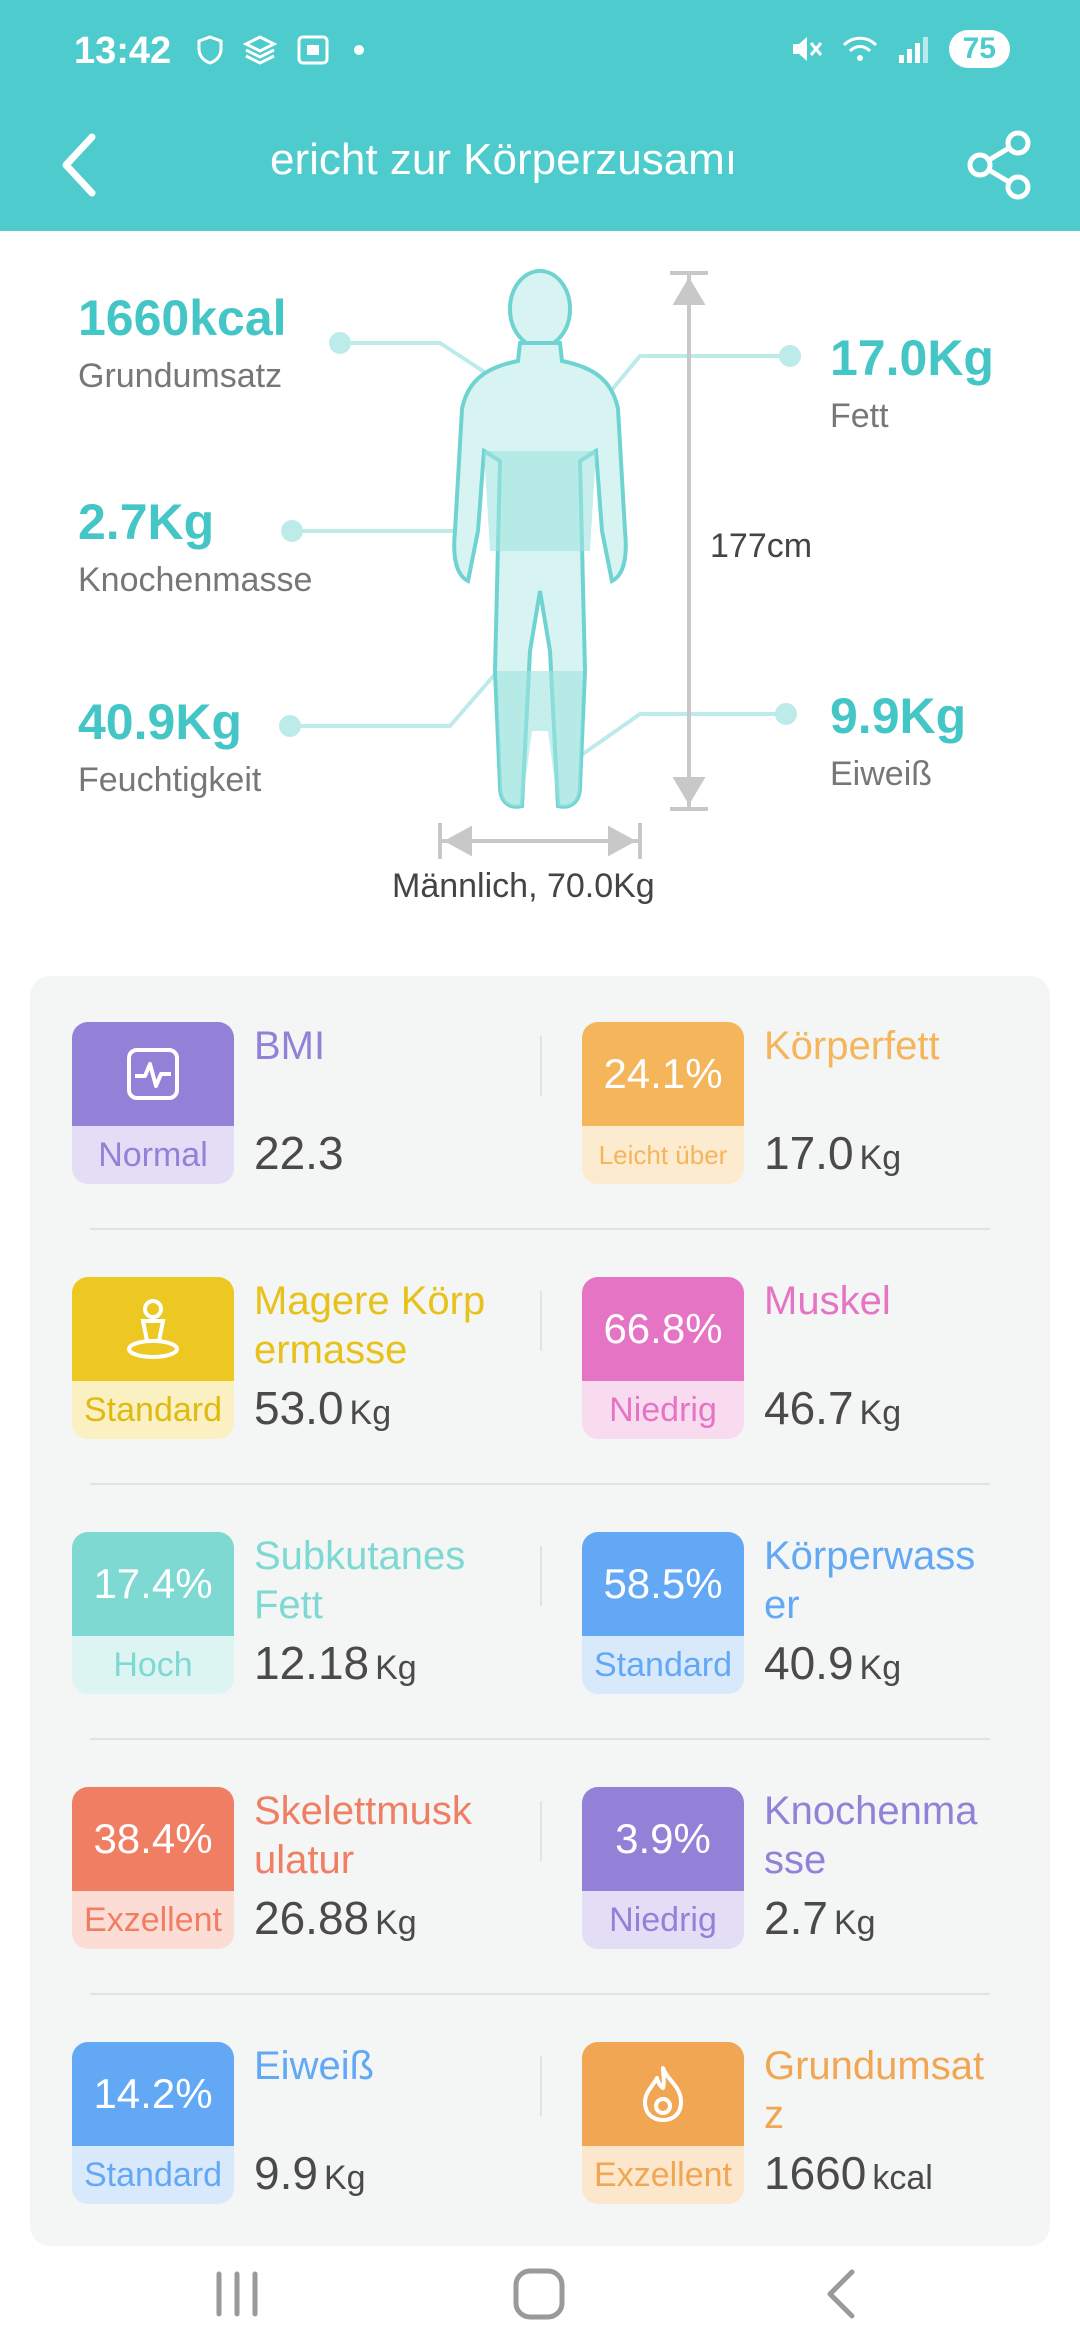 This screenshot has width=1080, height=2340. What do you see at coordinates (92, 165) in the screenshot?
I see `back-arrow-icon` at bounding box center [92, 165].